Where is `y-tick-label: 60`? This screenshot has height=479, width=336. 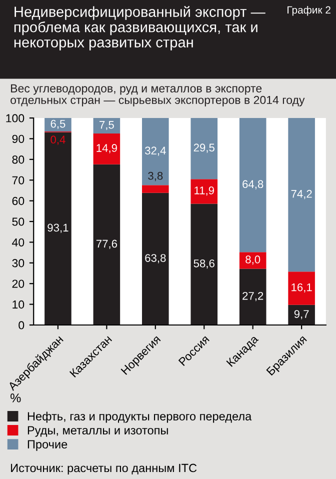 y-tick-label: 60 is located at coordinates (18, 201).